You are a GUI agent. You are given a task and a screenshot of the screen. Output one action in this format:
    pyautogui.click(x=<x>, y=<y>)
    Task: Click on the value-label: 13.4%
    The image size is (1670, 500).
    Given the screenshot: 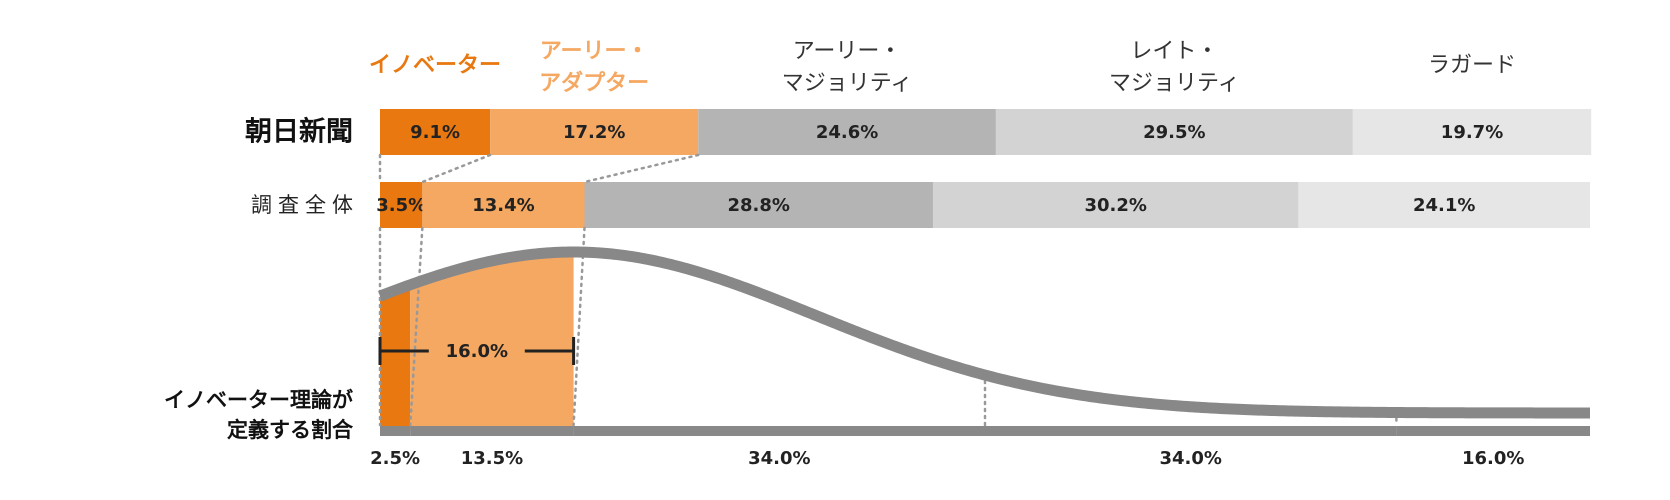 What is the action you would take?
    pyautogui.click(x=503, y=205)
    